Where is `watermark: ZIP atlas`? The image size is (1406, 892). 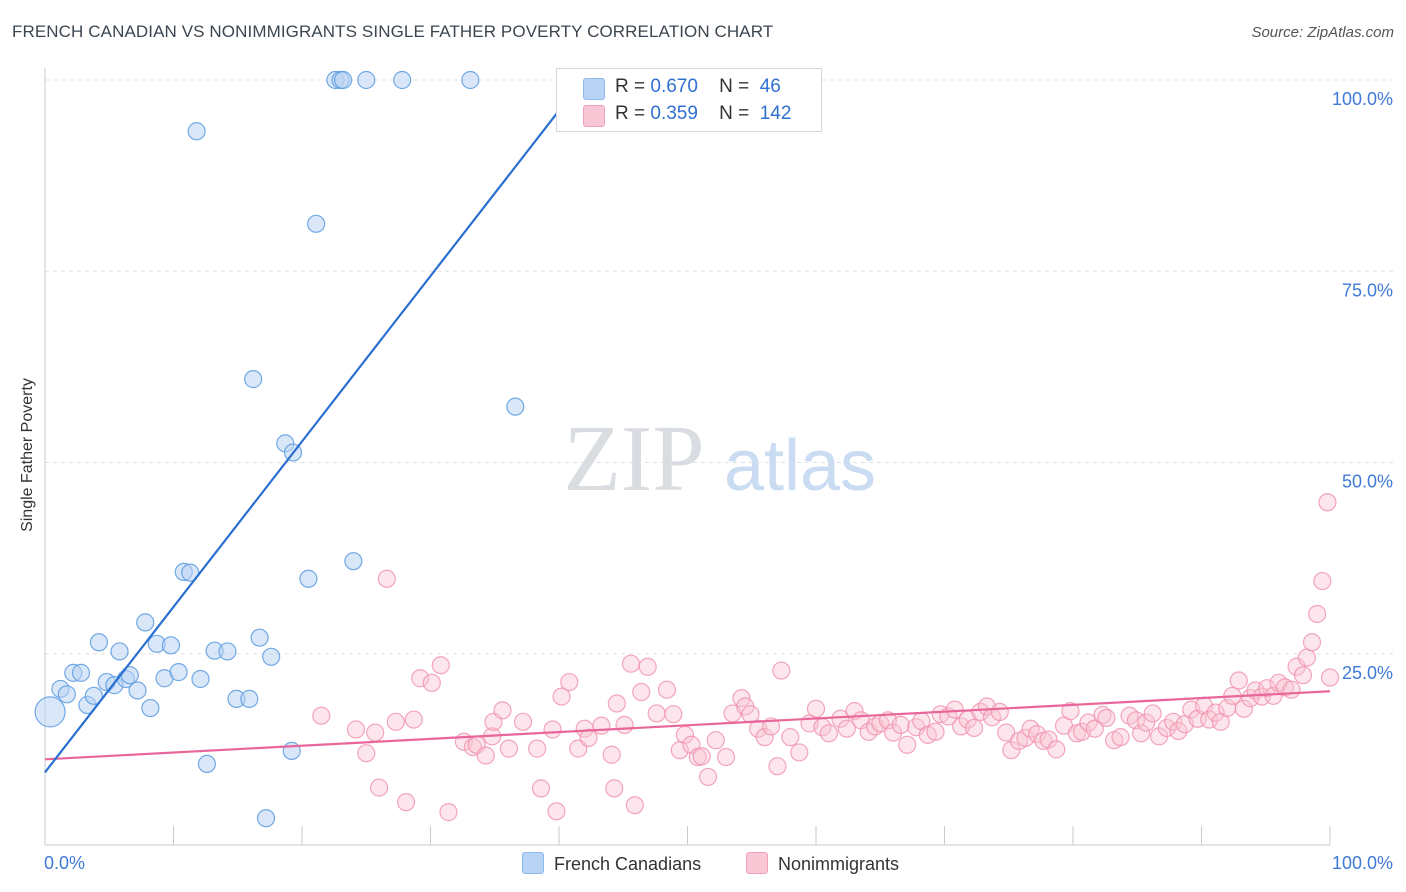 watermark: ZIP atlas is located at coordinates (720, 459).